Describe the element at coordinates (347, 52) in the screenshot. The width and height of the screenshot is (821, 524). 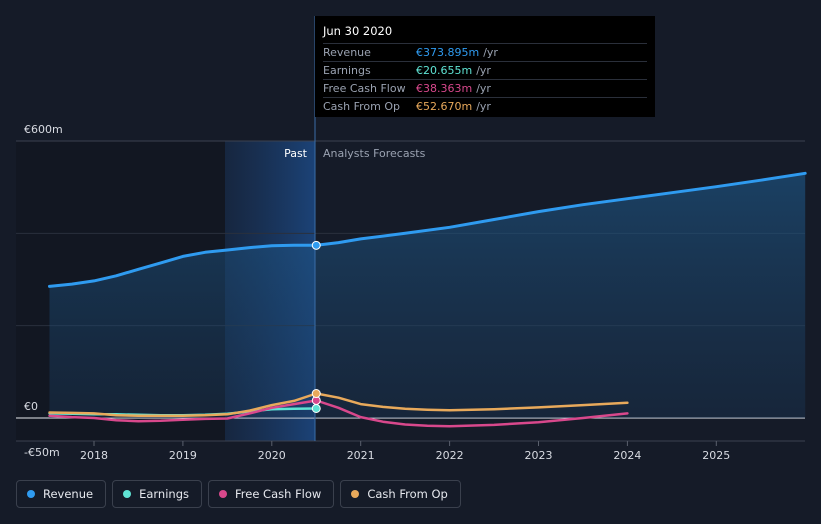
I see `tooltip-label: Revenue` at that location.